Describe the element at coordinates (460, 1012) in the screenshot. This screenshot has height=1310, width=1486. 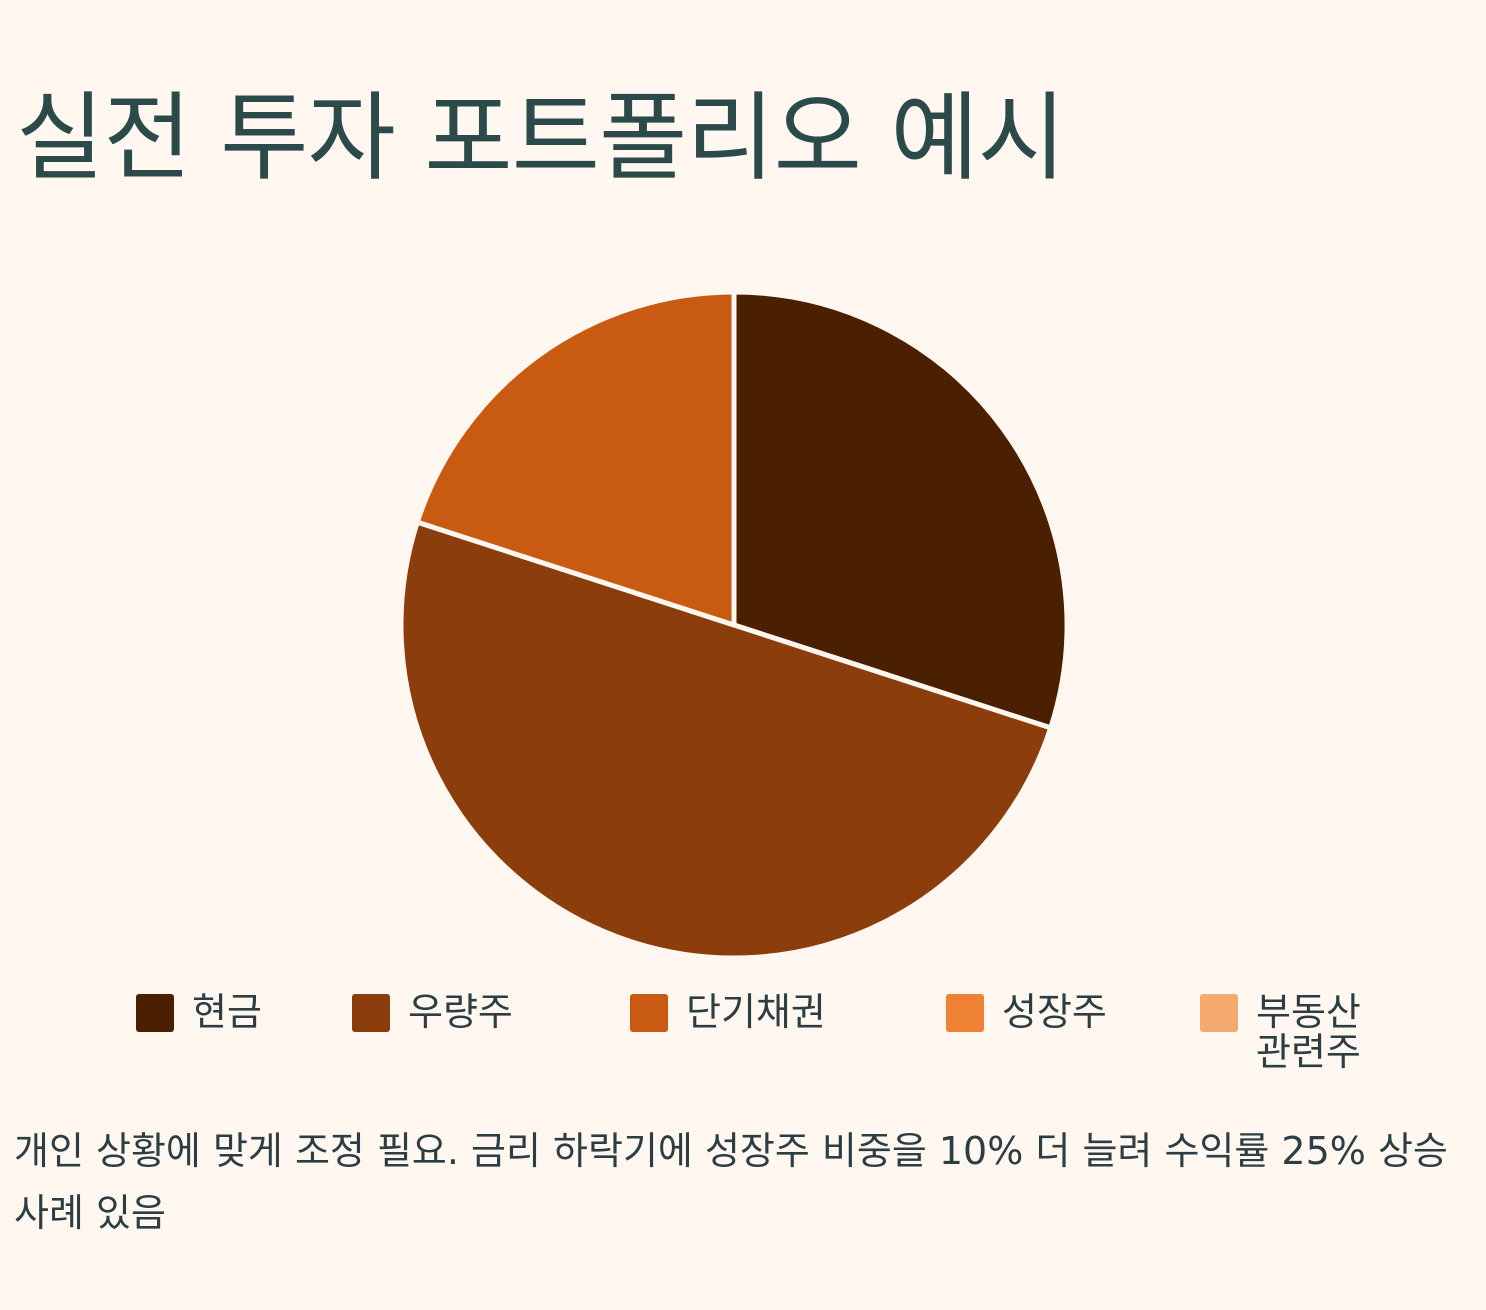
I see `legend-label: 우량주` at that location.